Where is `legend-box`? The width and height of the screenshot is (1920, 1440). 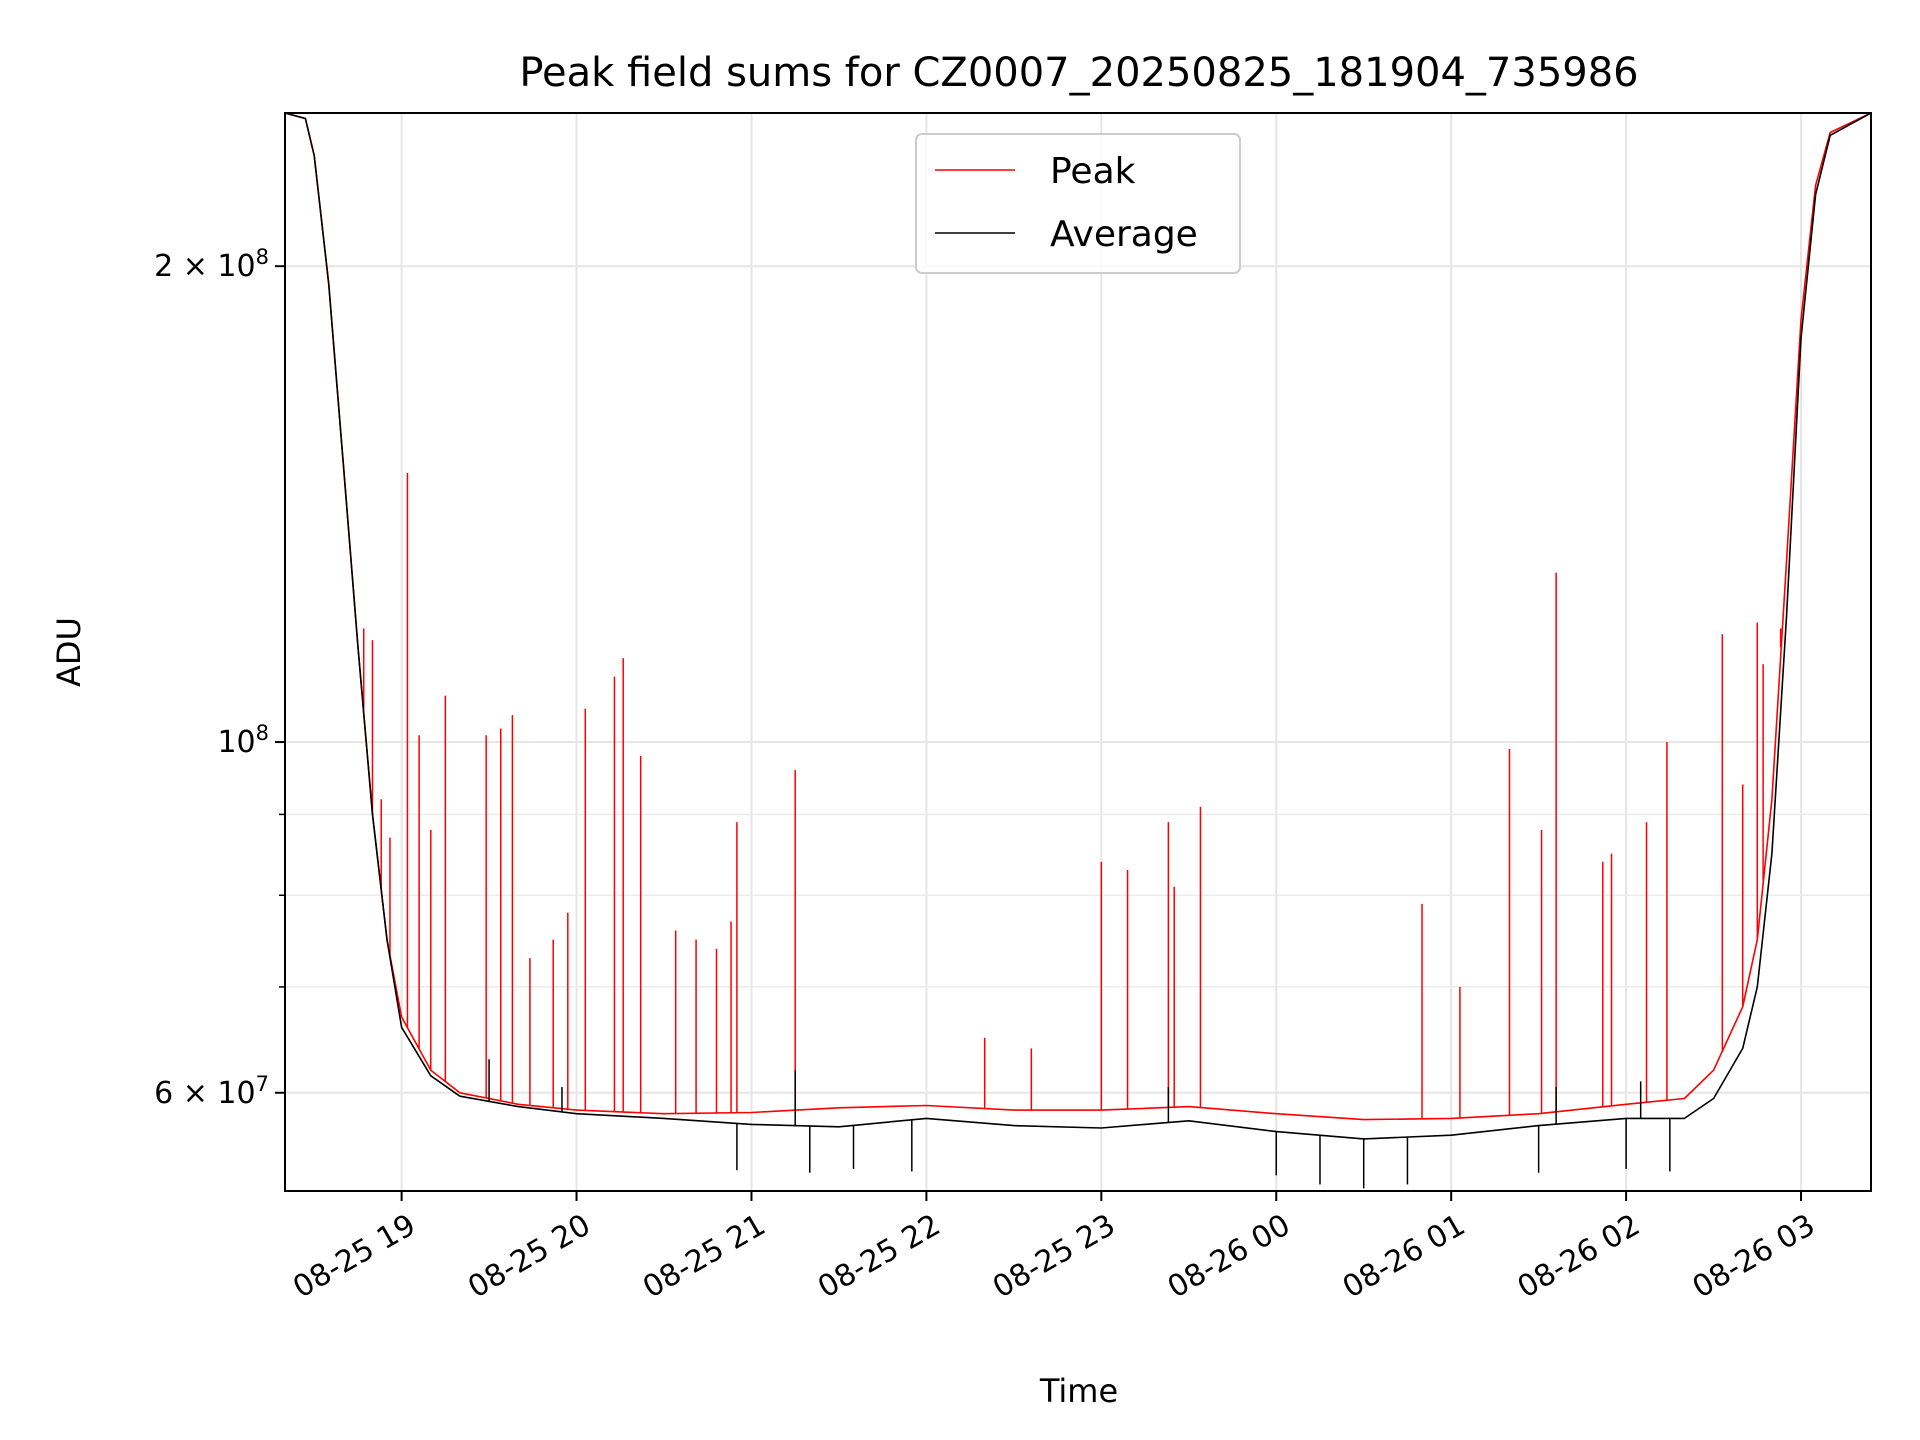
legend-box is located at coordinates (1078, 203).